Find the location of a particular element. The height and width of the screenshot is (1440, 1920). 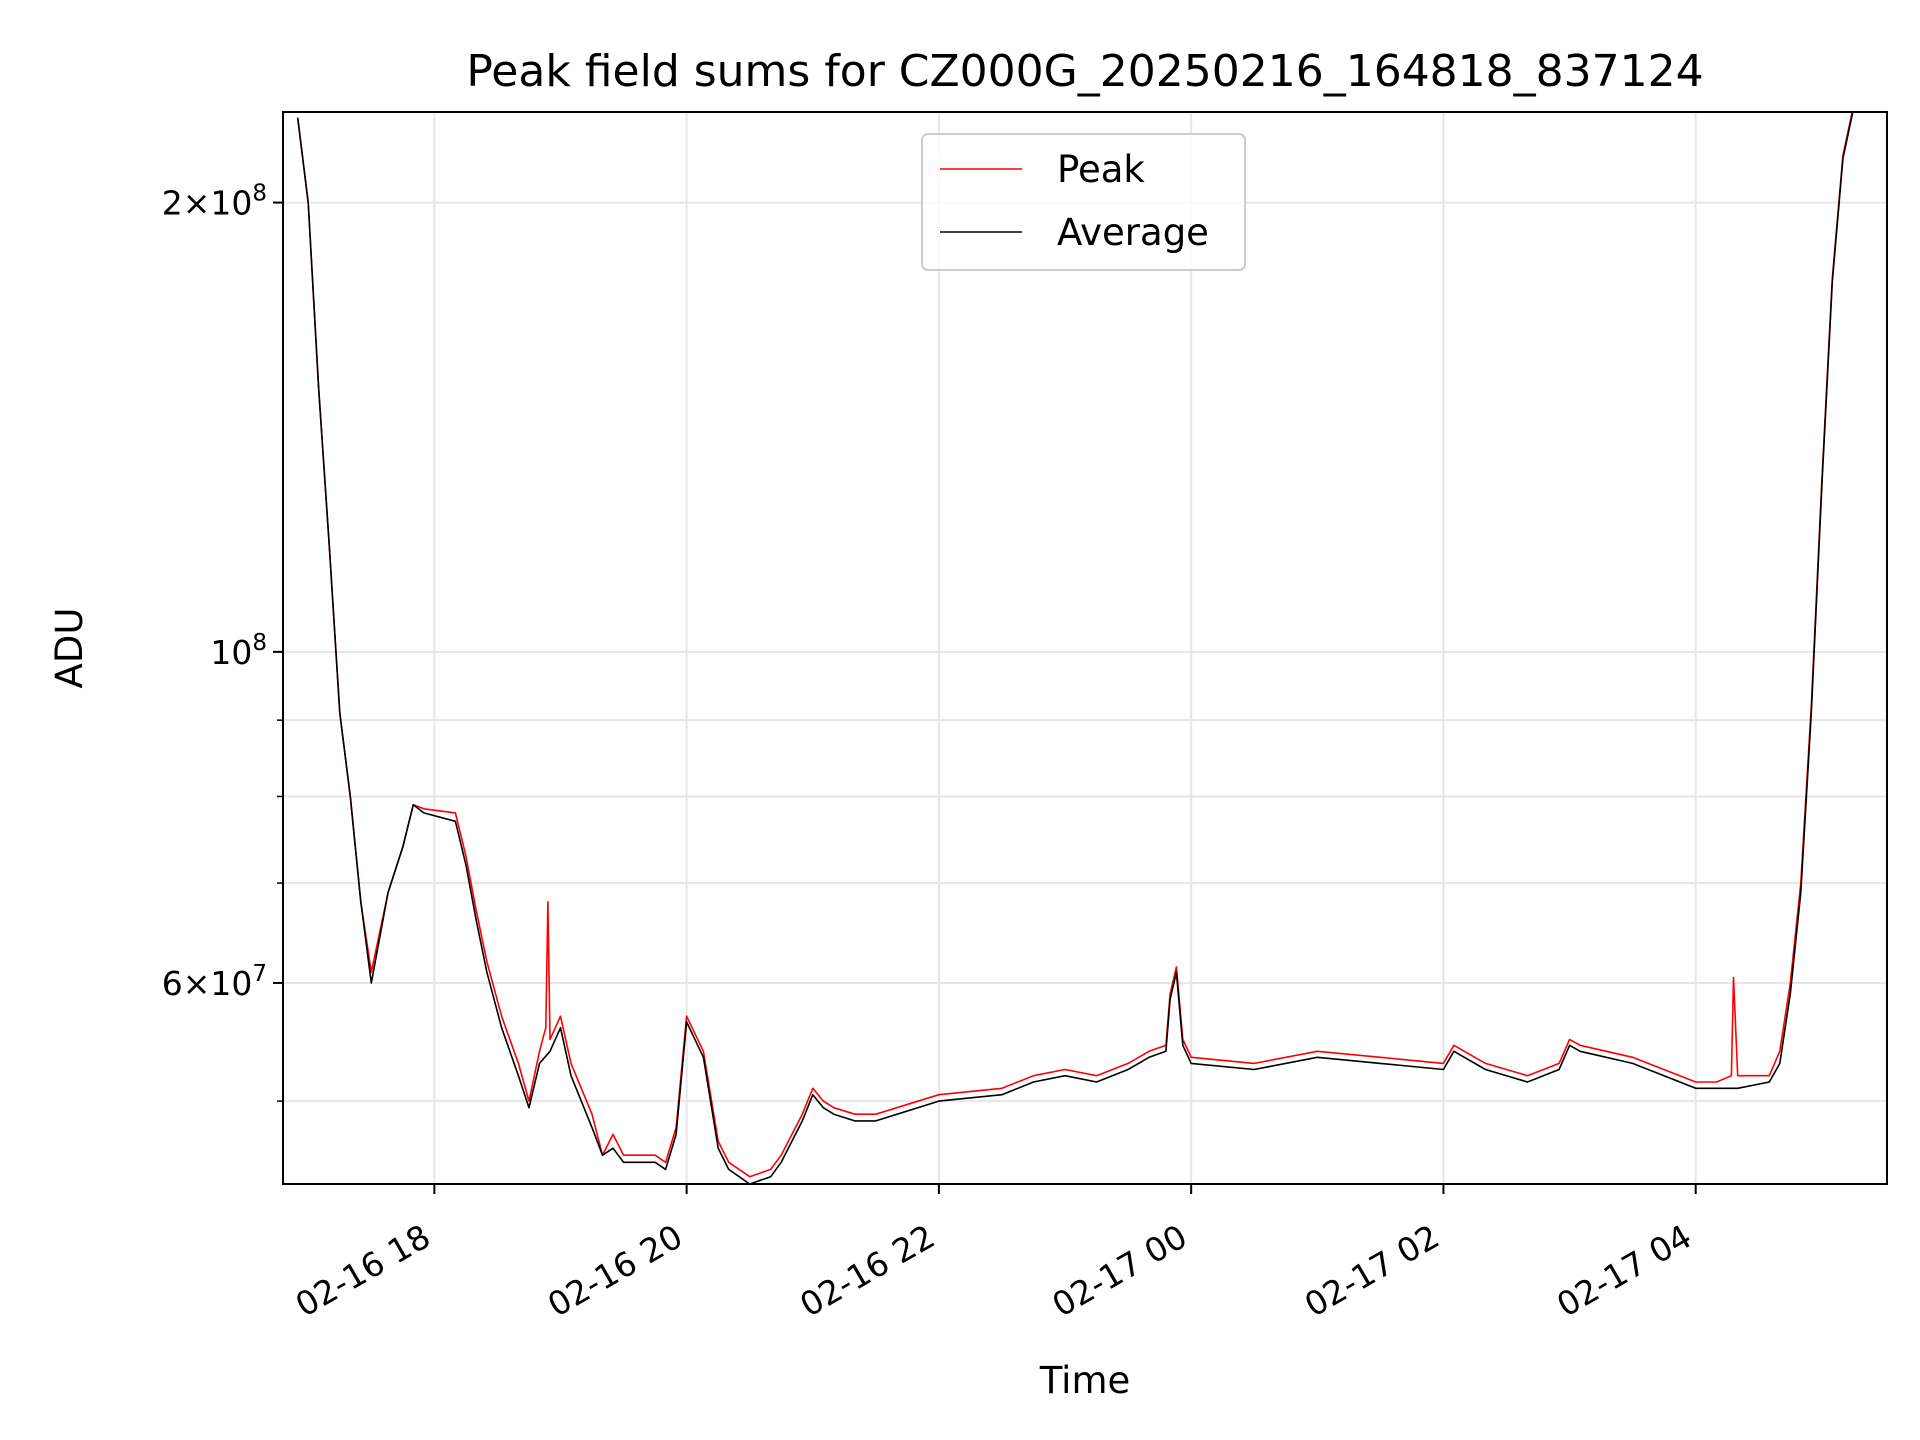

legend: Peak Average is located at coordinates (1083, 202).